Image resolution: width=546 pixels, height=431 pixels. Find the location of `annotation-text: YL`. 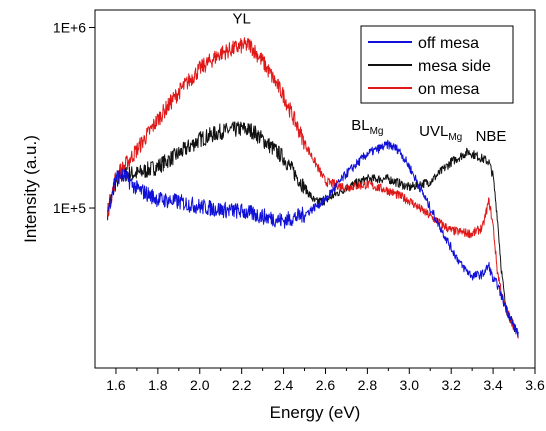

annotation-text: YL is located at coordinates (241, 19).